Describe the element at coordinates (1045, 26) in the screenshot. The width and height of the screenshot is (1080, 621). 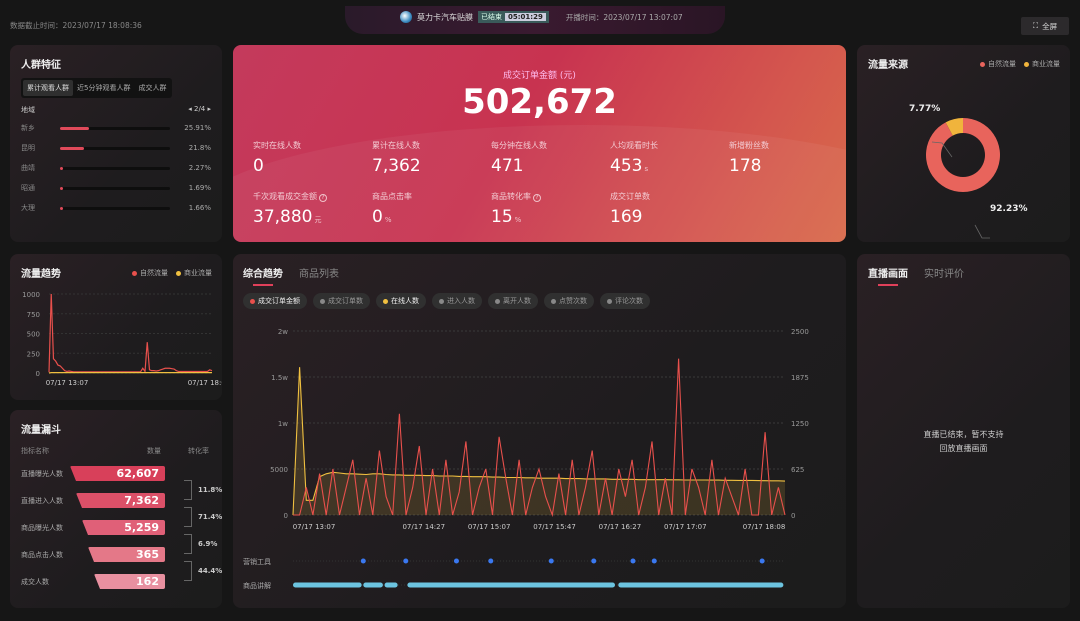
I see `fullscreen-button: ⛶ 全屏` at that location.